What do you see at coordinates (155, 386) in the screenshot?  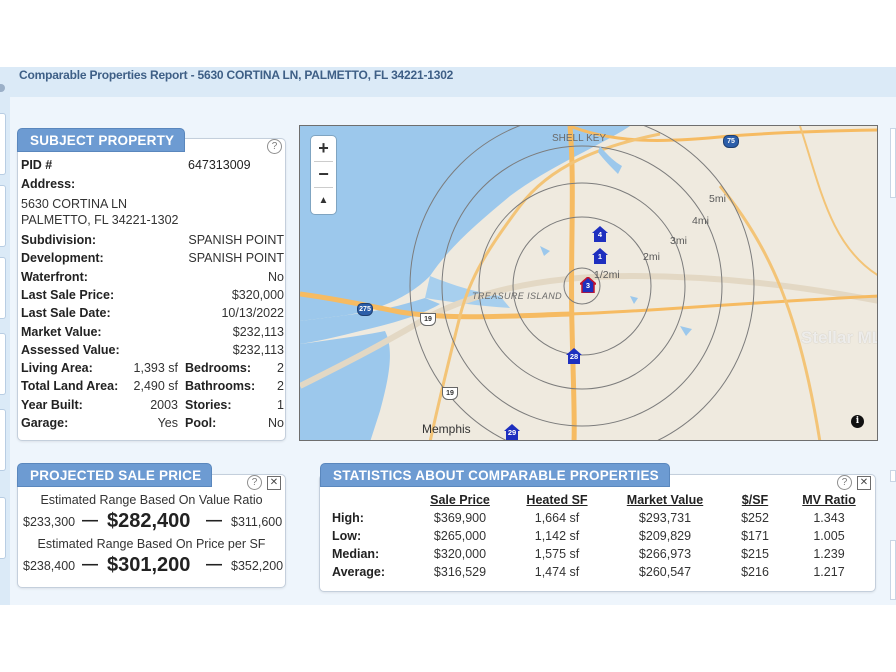 I see `total-land-area-value: 2,490 sf` at bounding box center [155, 386].